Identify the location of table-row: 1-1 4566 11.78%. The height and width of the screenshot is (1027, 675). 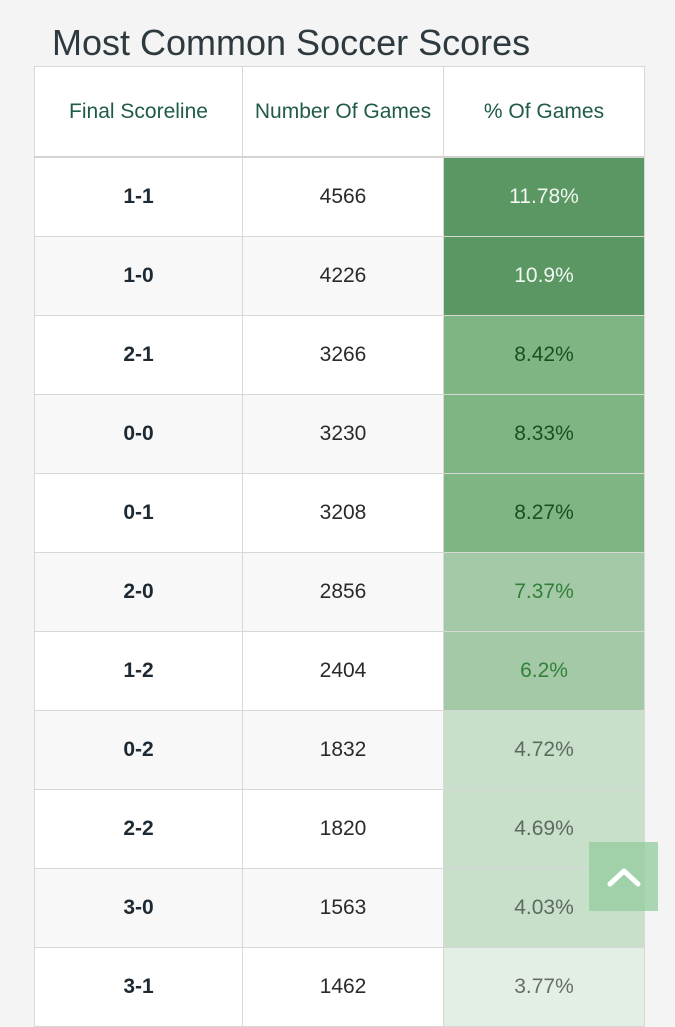
(339, 196).